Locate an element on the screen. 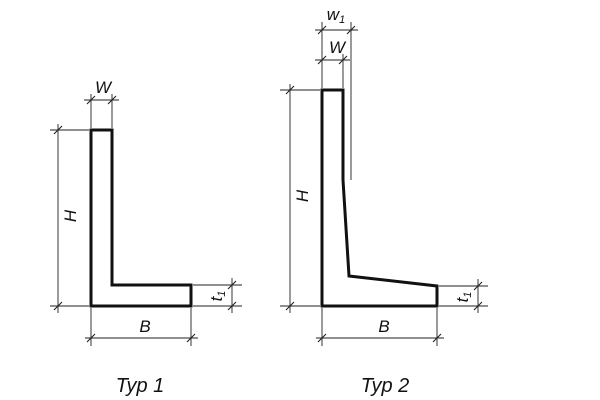  caption: Typ 2 is located at coordinates (385, 386).